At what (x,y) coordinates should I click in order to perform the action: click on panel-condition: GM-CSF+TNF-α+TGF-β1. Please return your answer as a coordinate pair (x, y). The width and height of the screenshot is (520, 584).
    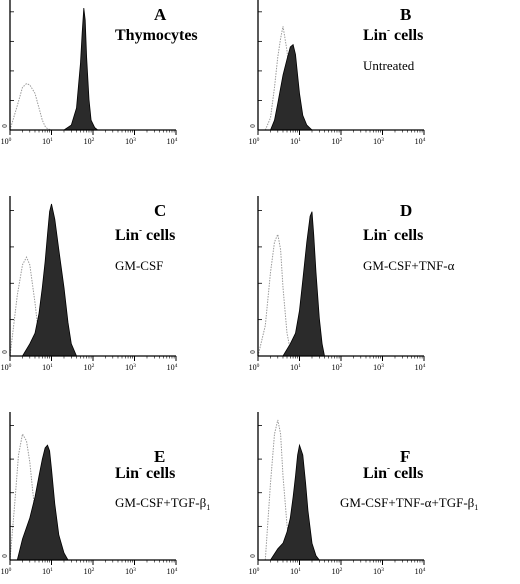
    Looking at the image, I should click on (409, 503).